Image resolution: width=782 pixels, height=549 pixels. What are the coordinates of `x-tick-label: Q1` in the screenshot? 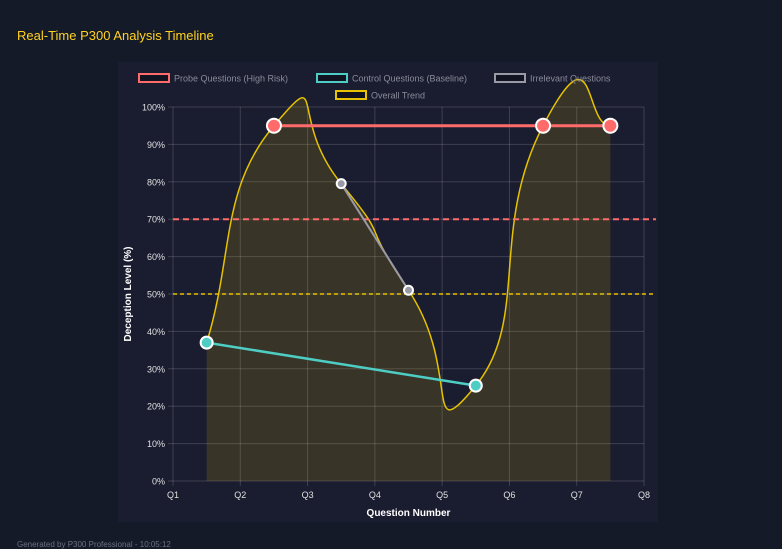 It's located at (173, 495).